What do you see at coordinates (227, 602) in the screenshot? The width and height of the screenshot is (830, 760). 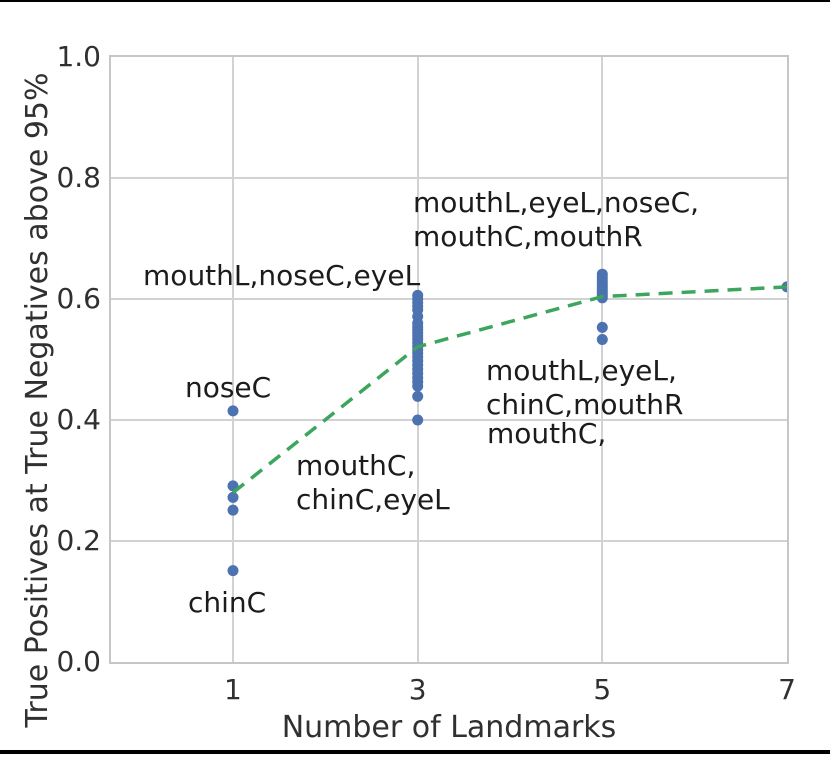 I see `annotation: chinC` at bounding box center [227, 602].